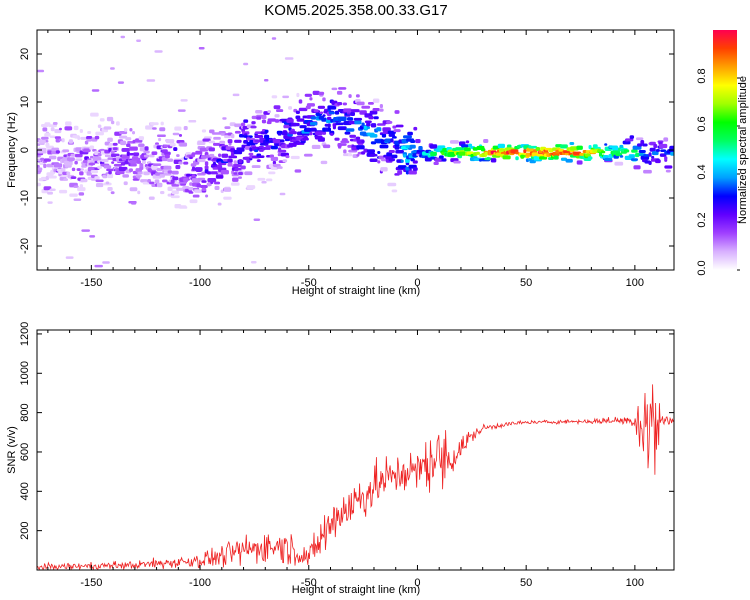 The width and height of the screenshot is (750, 600). Describe the element at coordinates (702, 123) in the screenshot. I see `colorbar-tick-label: 0.6` at that location.